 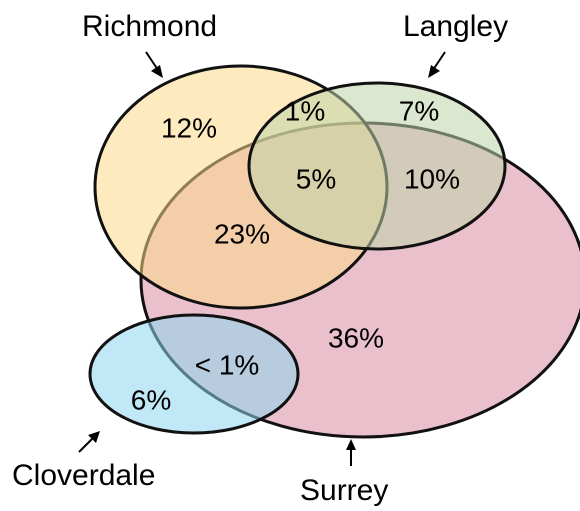 I want to click on cloverdale-label: Cloverdale, so click(x=83, y=475).